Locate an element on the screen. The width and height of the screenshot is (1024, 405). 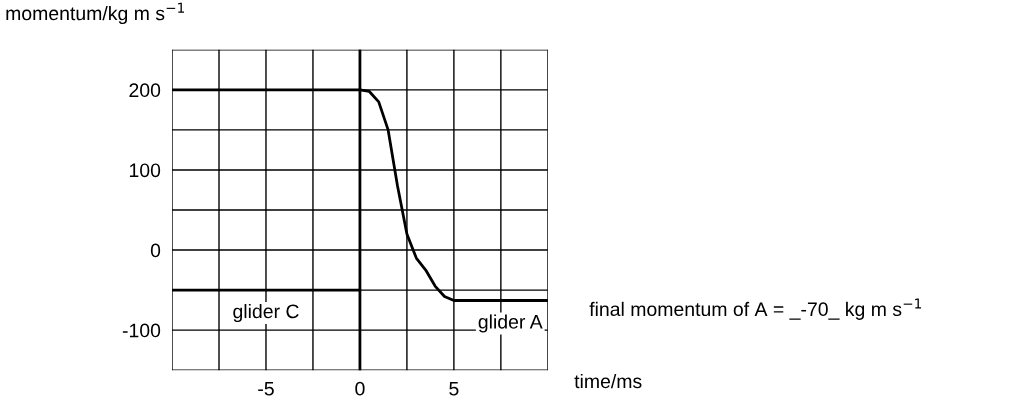
series-label: glider C is located at coordinates (266, 313).